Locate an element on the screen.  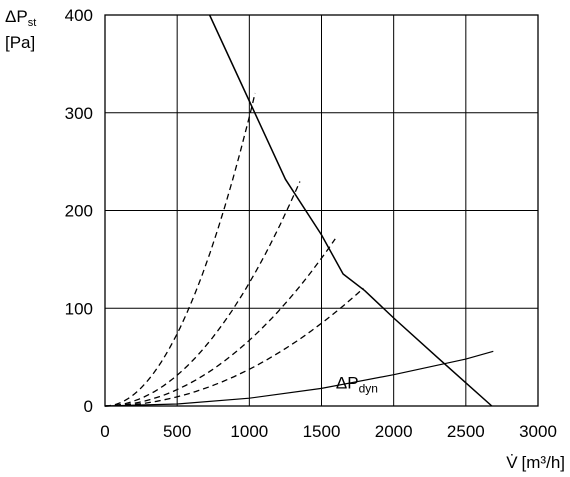
x-tick-label-0: 0 is located at coordinates (104, 431).